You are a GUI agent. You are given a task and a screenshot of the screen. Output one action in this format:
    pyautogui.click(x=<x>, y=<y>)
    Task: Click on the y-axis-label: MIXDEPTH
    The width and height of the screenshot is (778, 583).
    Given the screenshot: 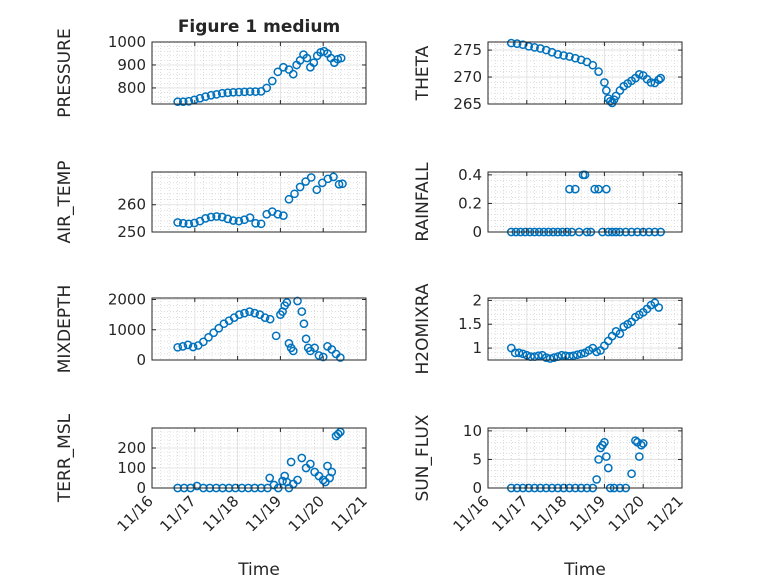 What is the action you would take?
    pyautogui.click(x=65, y=329)
    